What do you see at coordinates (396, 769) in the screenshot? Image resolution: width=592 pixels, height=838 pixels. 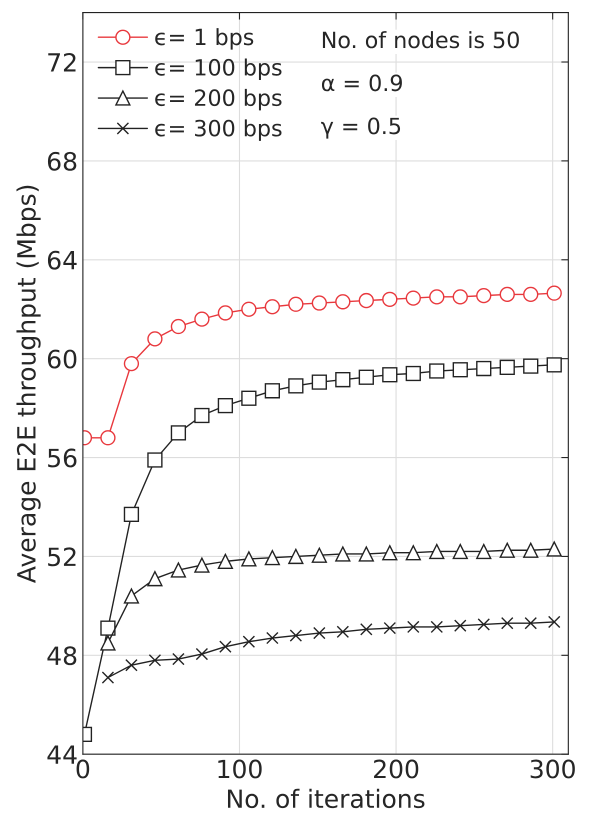 I see `x-tick-label: 200` at bounding box center [396, 769].